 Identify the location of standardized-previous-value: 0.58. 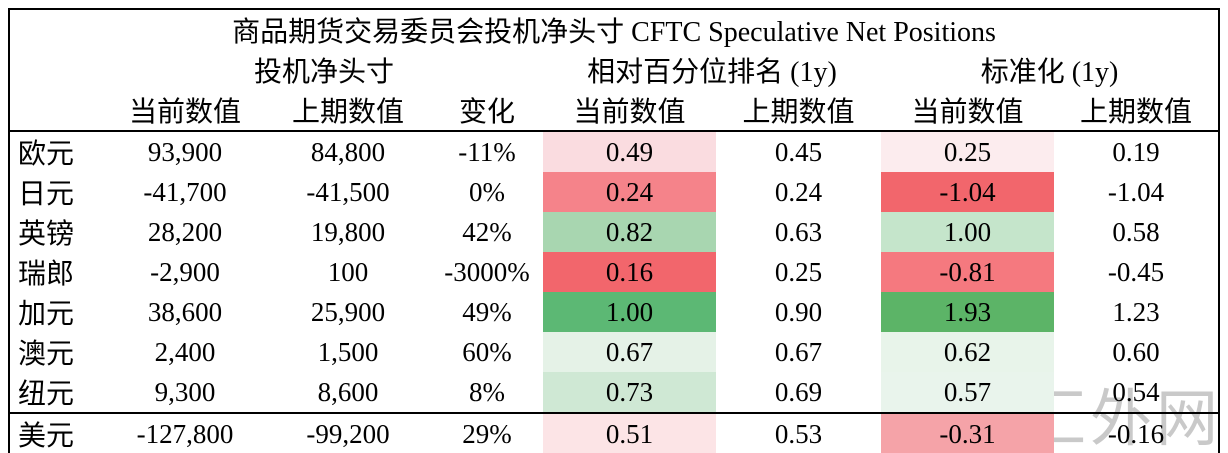
(1136, 231).